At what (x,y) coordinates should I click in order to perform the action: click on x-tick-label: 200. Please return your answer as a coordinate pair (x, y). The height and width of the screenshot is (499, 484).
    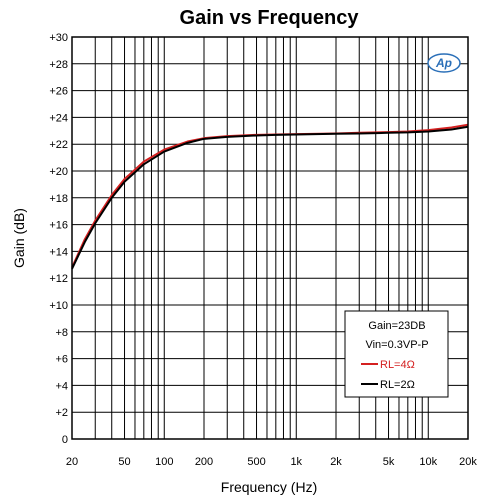
    Looking at the image, I should click on (204, 462).